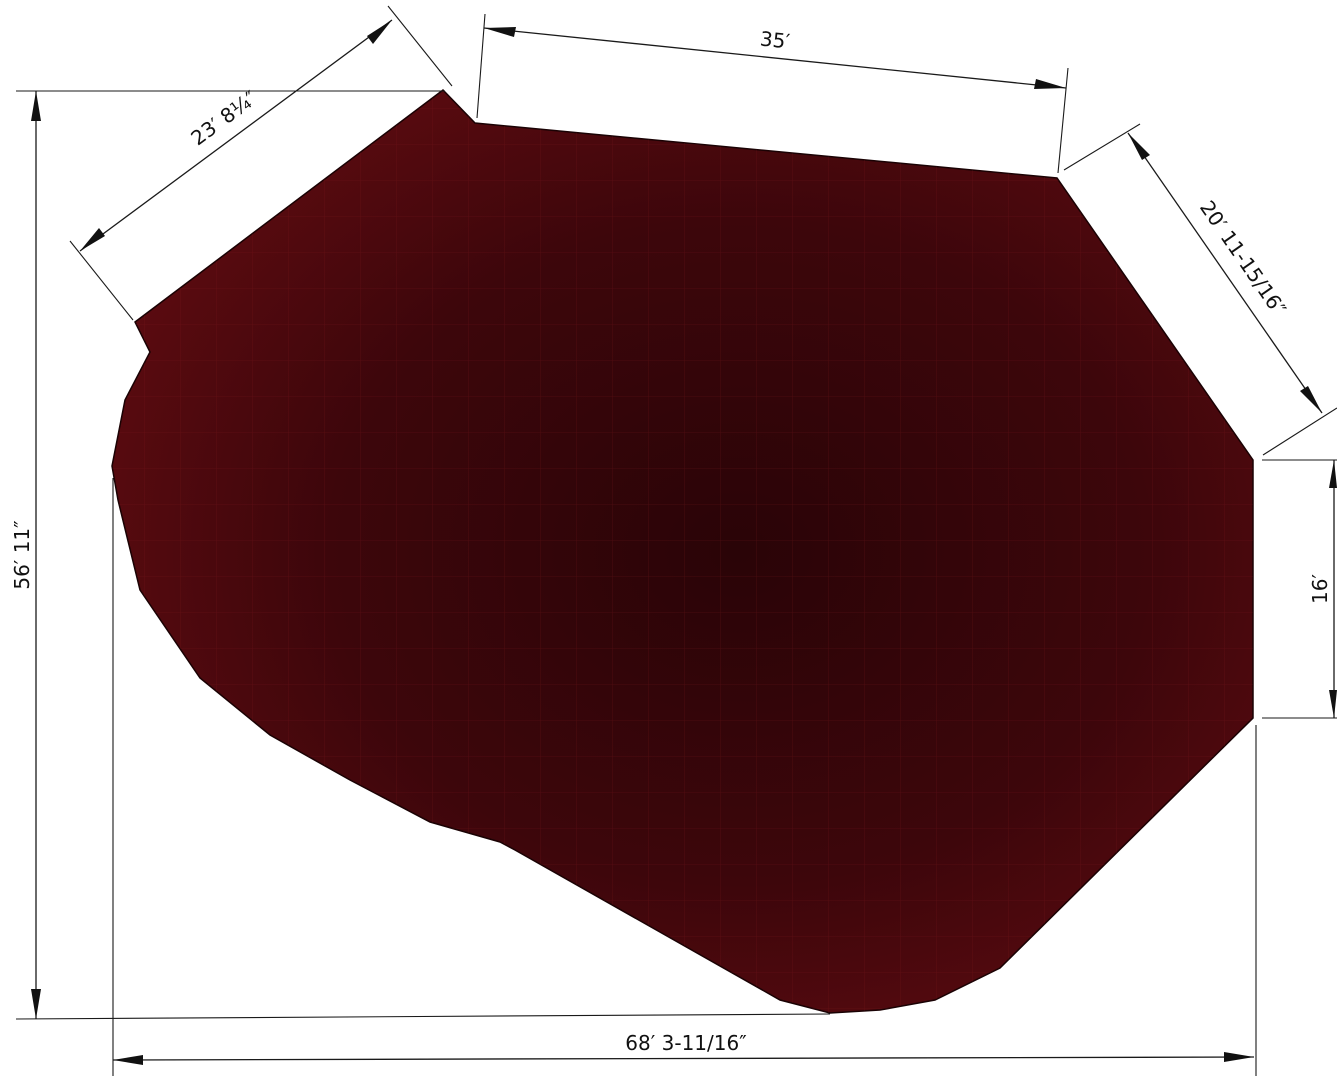  Describe the element at coordinates (772, 93) in the screenshot. I see `dimension-top-edge: 35′` at that location.